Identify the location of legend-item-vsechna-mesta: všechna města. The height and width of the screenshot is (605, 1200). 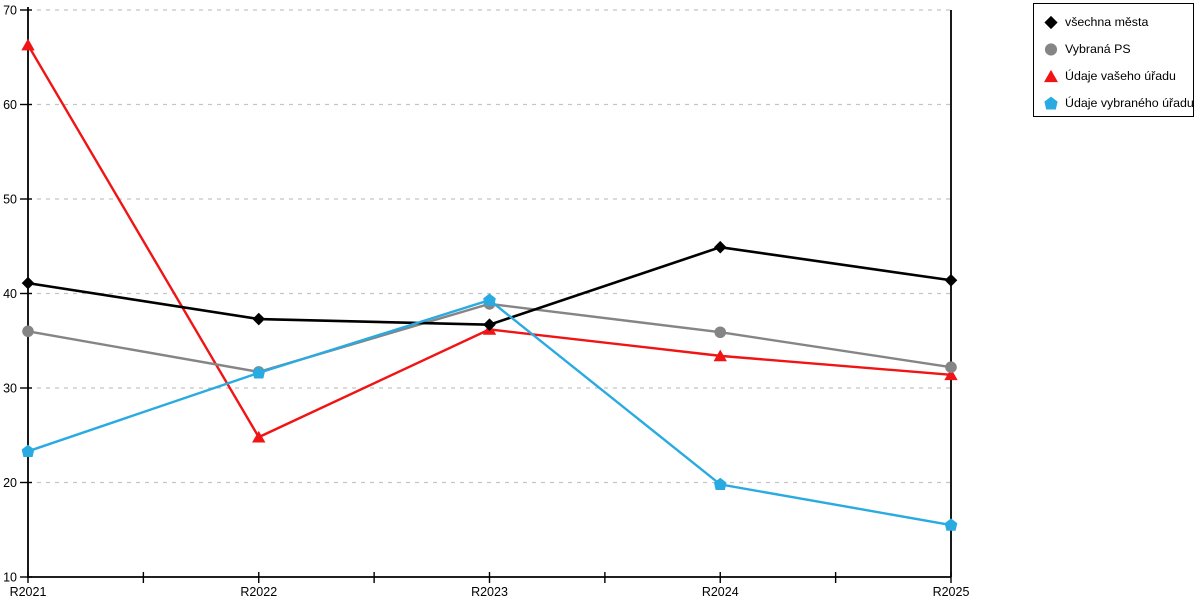
(1118, 22).